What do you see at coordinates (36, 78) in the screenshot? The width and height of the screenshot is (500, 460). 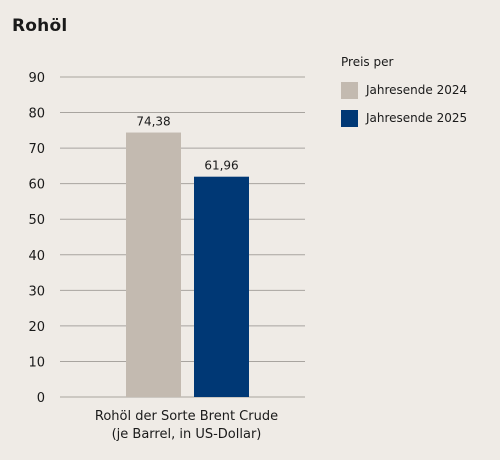 I see `y-tick-label-90: 90` at bounding box center [36, 78].